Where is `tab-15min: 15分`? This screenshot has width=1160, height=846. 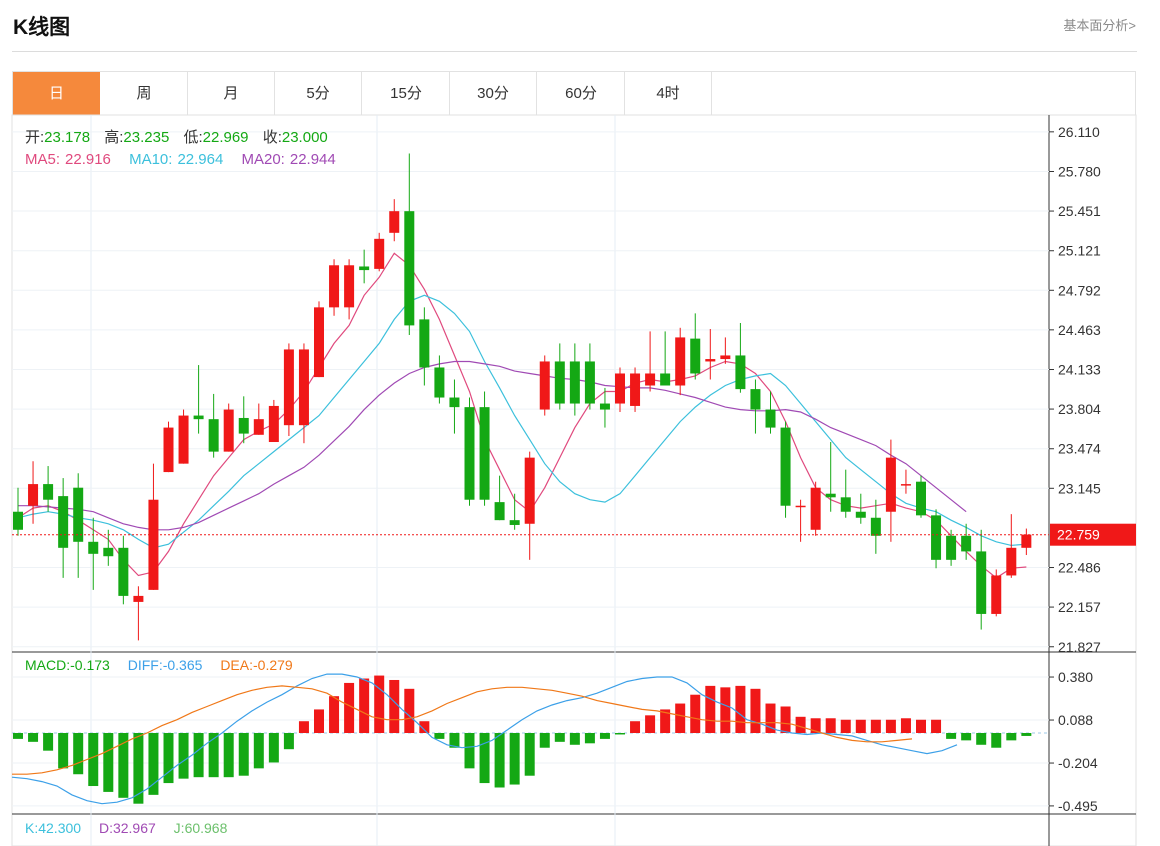 tab-15min: 15分 is located at coordinates (406, 93).